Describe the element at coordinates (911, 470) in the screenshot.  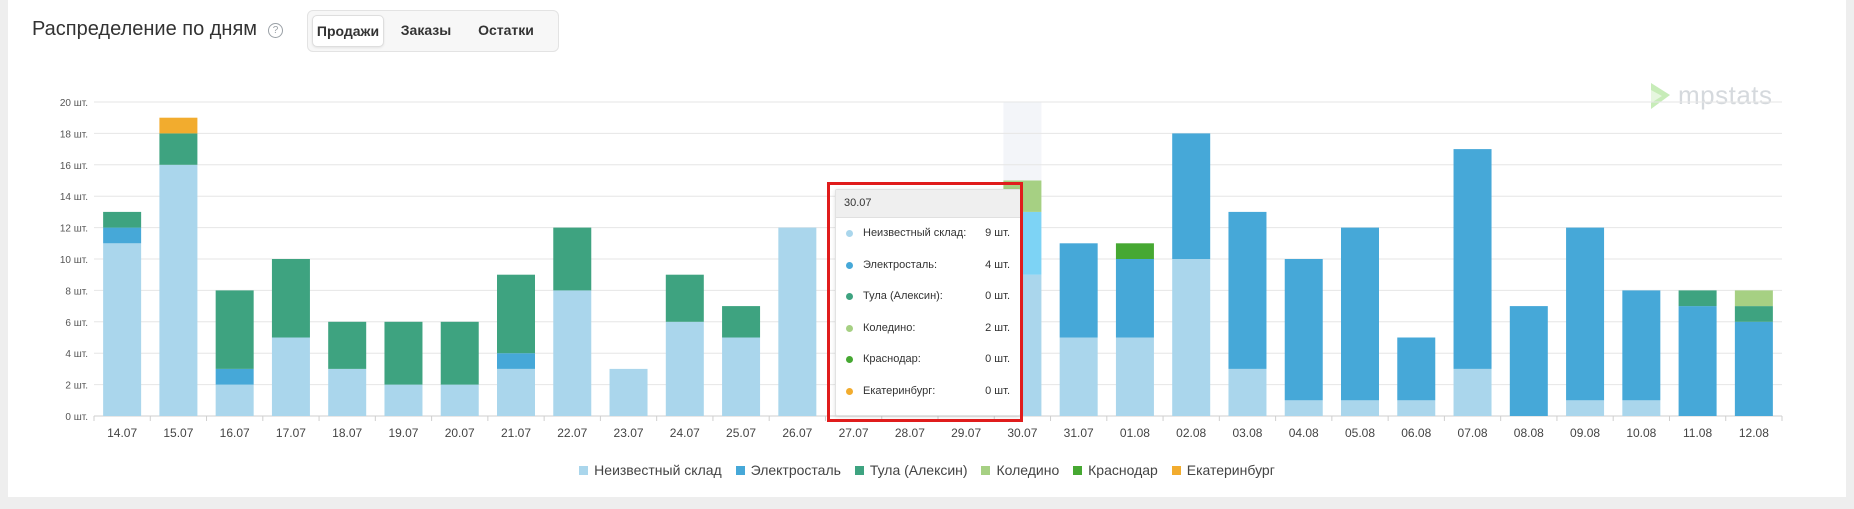
I see `legend-item-tula: Тула (Алексин)` at that location.